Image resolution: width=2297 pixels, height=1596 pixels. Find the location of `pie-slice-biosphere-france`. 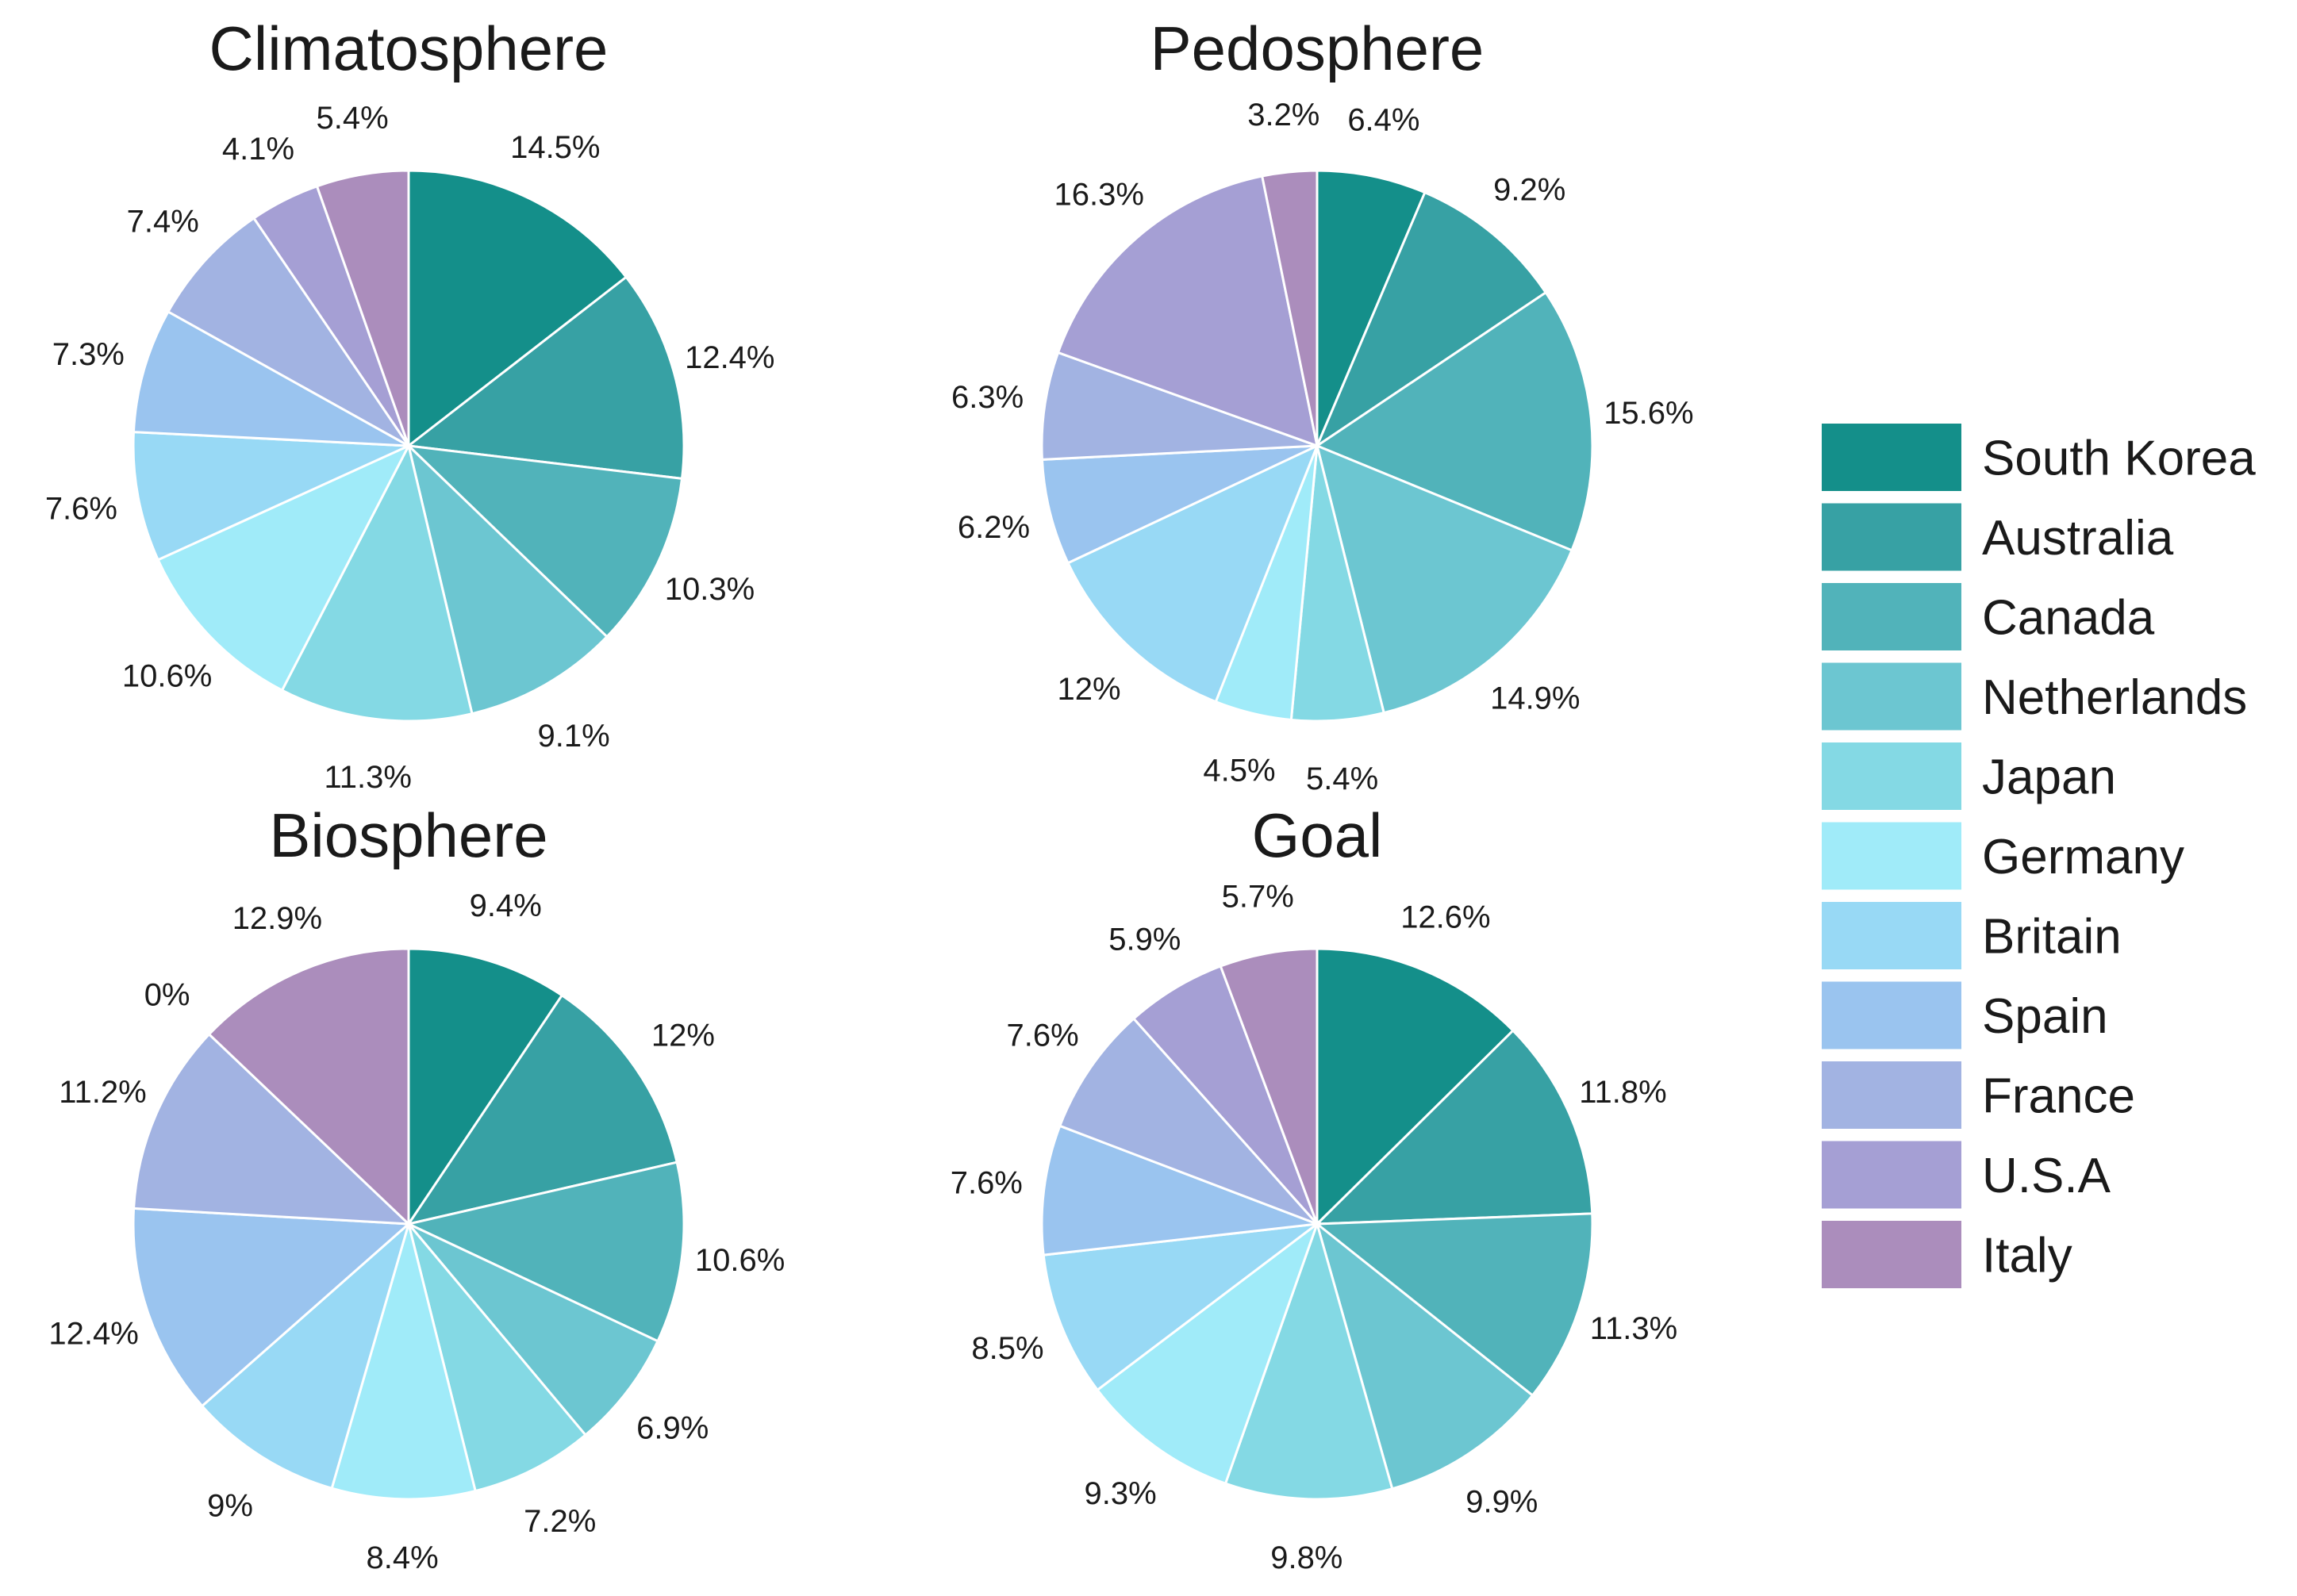

pie-slice-biosphere-france is located at coordinates (272, 1129).